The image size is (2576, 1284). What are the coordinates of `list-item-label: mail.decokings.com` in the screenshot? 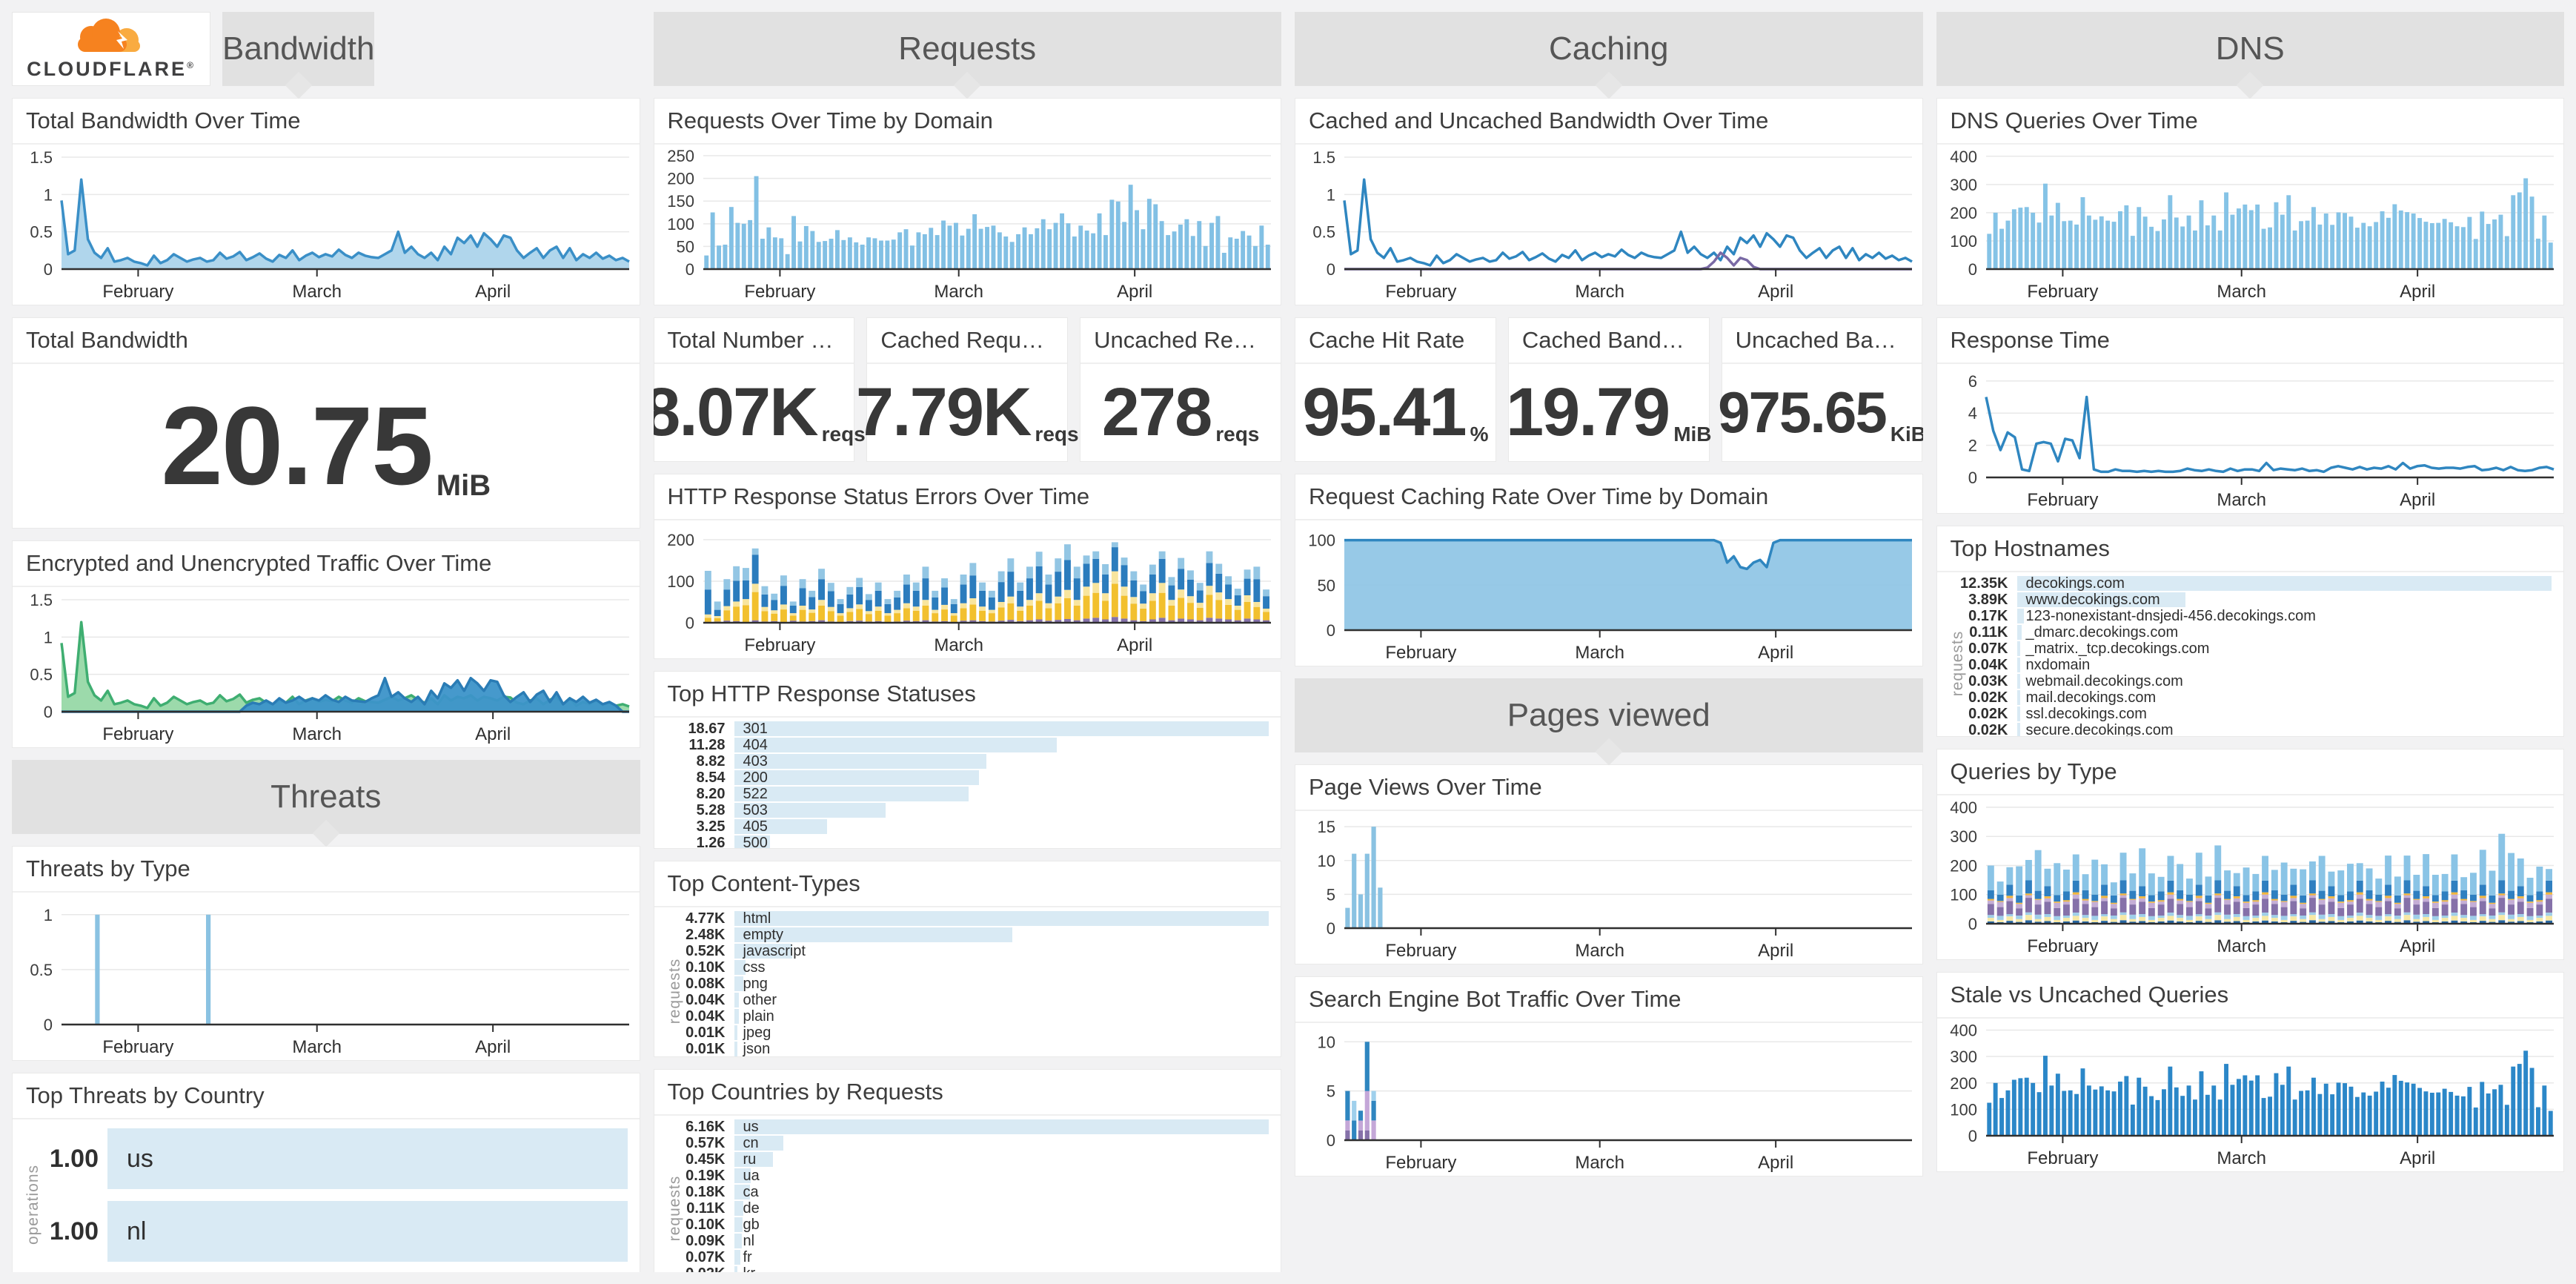 It's located at (2091, 697).